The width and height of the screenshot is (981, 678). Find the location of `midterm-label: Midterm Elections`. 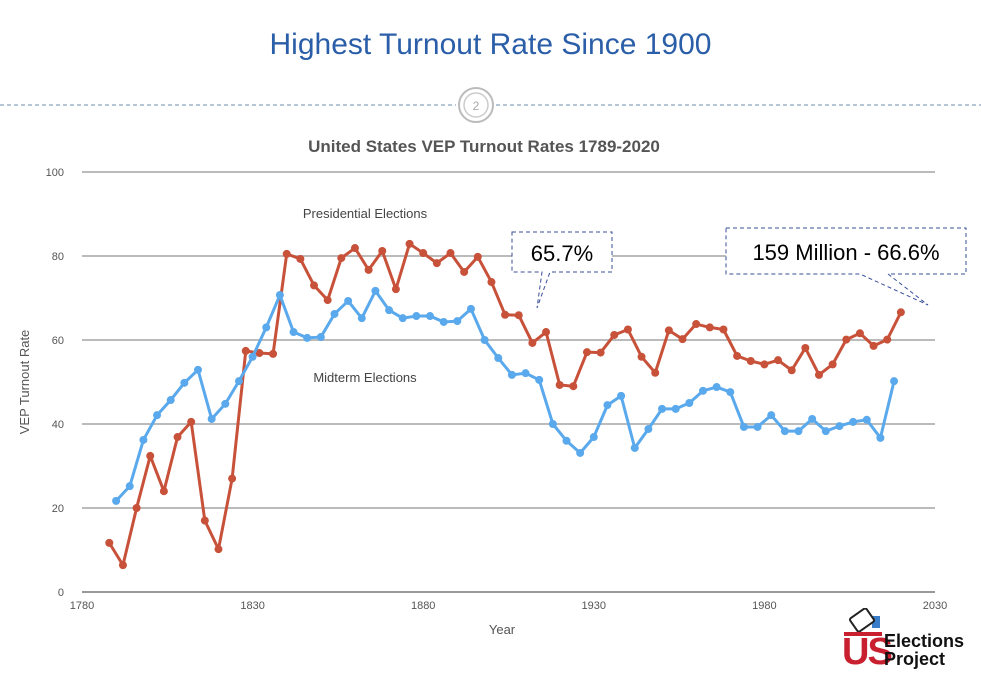

midterm-label: Midterm Elections is located at coordinates (365, 377).